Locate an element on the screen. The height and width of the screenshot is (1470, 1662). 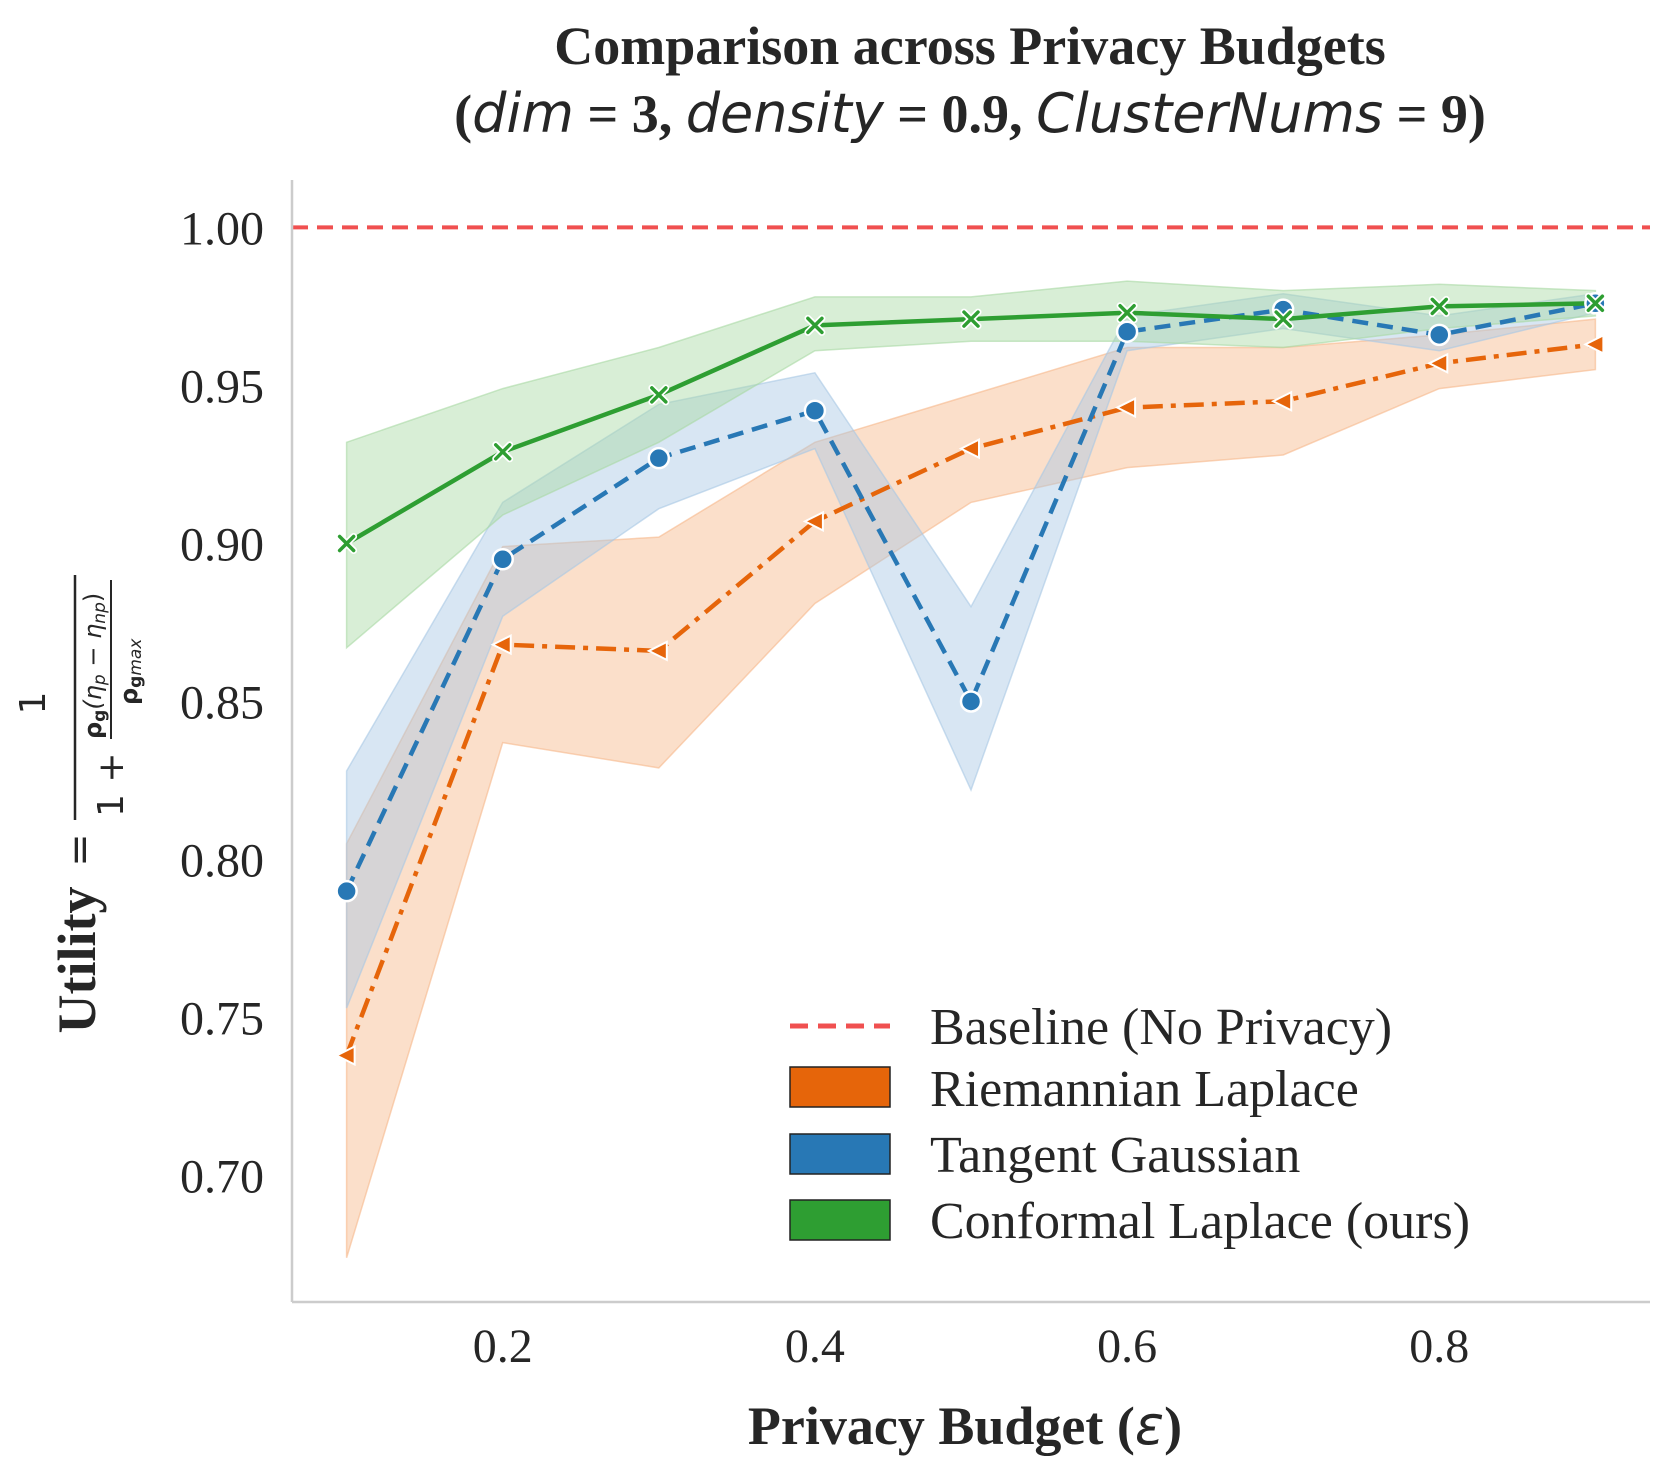
x-axis-label-text: Privacy Budget ( is located at coordinates (941, 1426).